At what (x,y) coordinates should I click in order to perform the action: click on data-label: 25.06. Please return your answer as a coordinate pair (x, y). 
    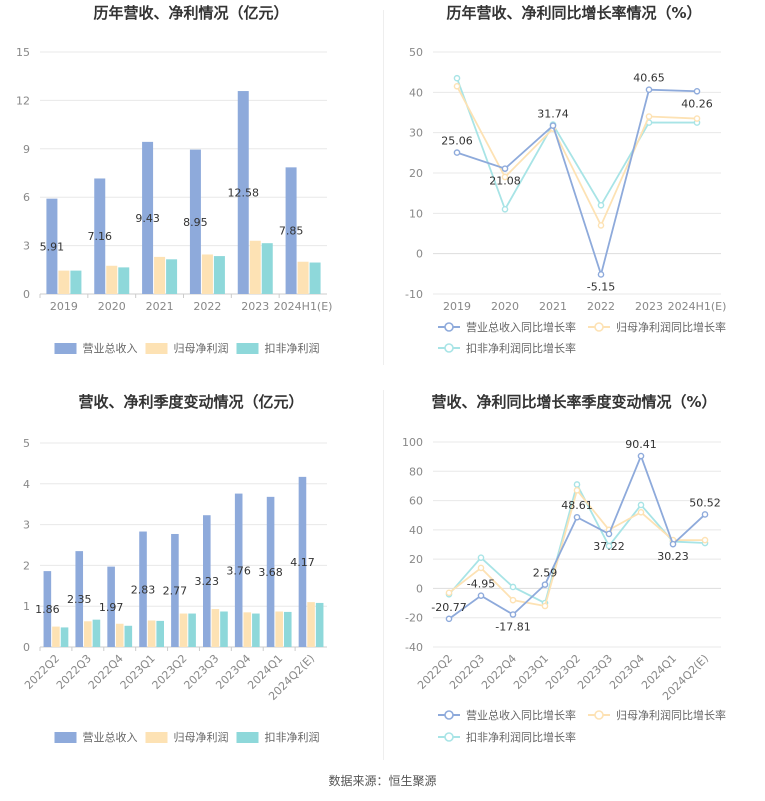
    Looking at the image, I should click on (457, 141).